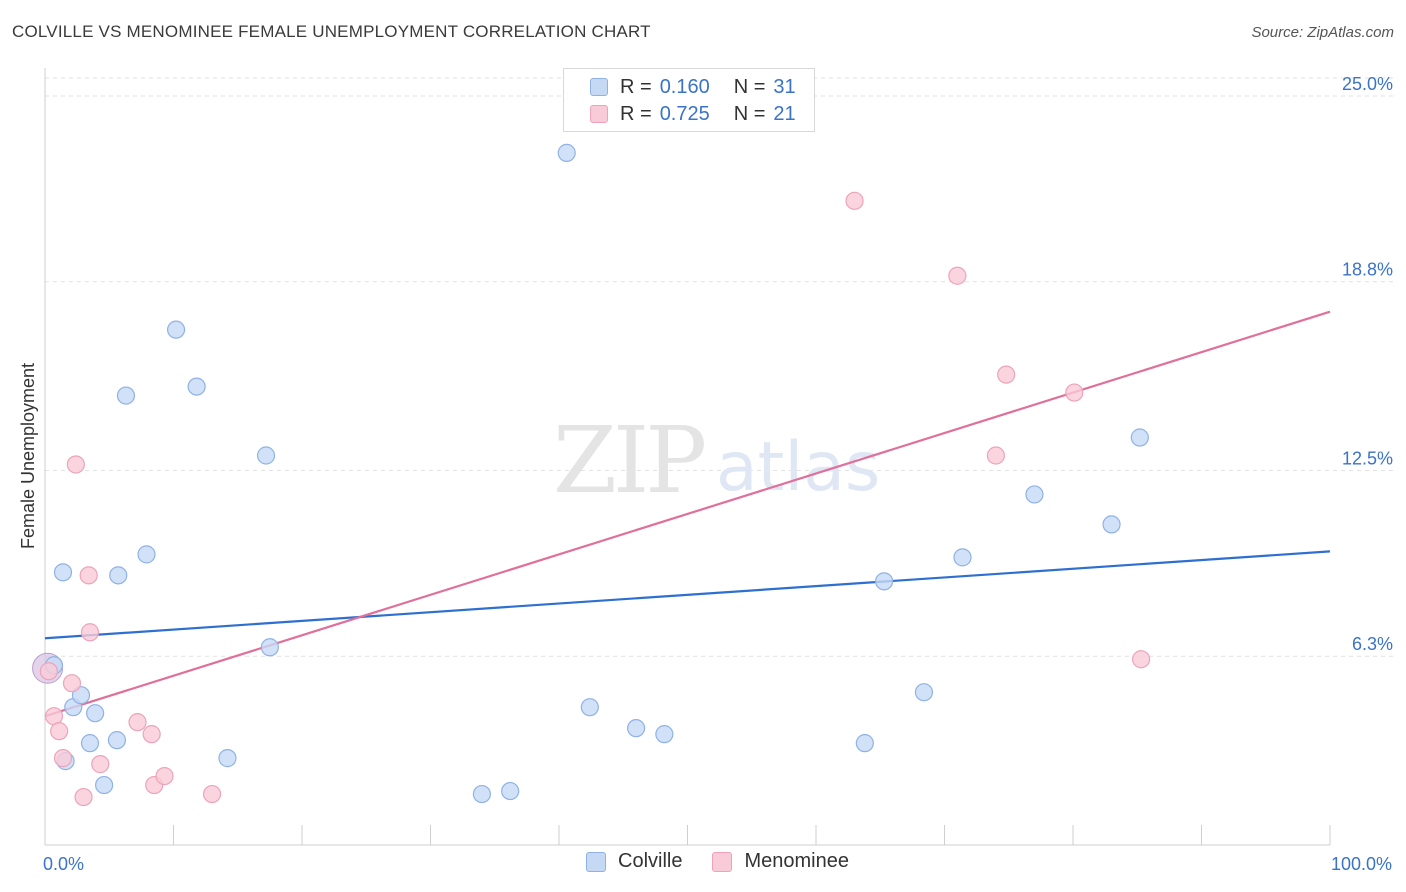 This screenshot has width=1406, height=892. What do you see at coordinates (684, 86) in the screenshot?
I see `r-value: 0.160` at bounding box center [684, 86].